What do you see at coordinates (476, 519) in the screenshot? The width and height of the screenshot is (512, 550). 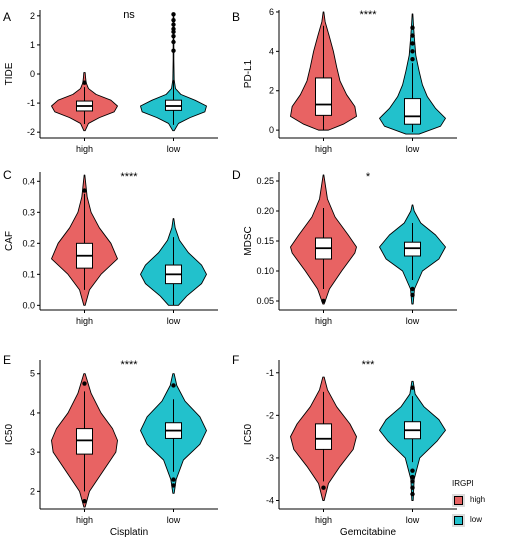 I see `legend-label-low: low` at bounding box center [476, 519].